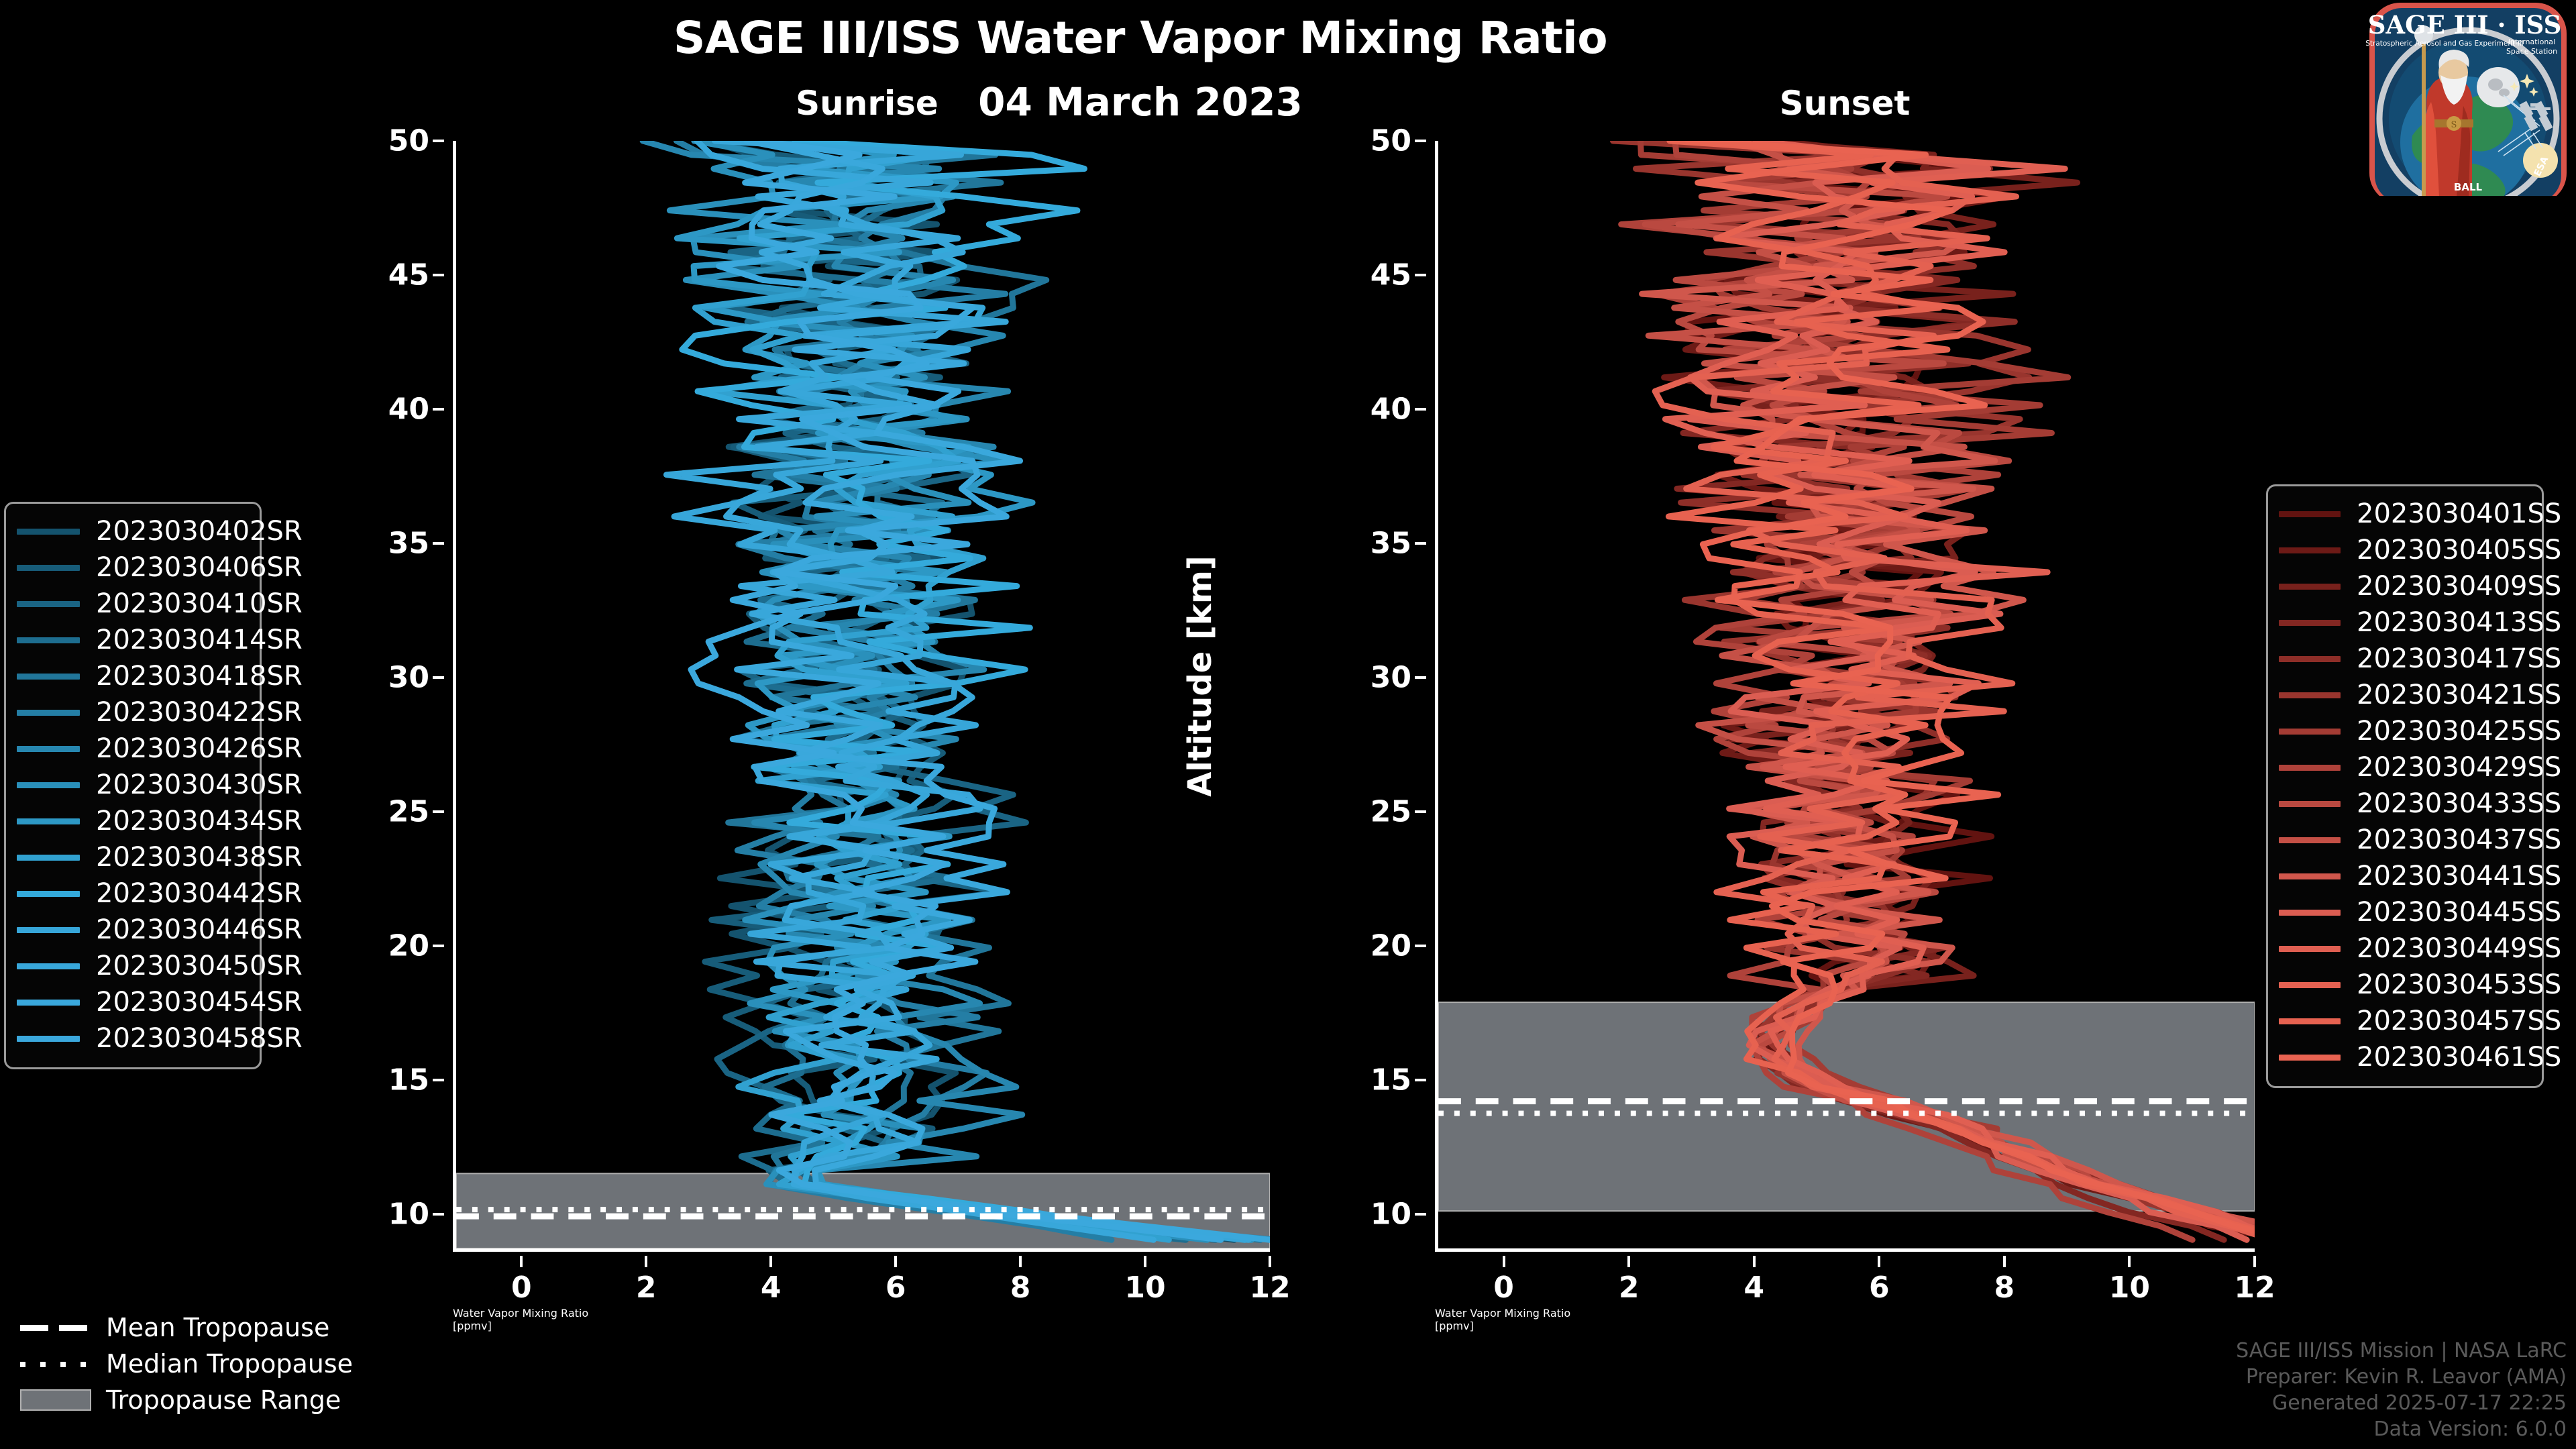  What do you see at coordinates (1390, 945) in the screenshot?
I see `y-tick-label: 20` at bounding box center [1390, 945].